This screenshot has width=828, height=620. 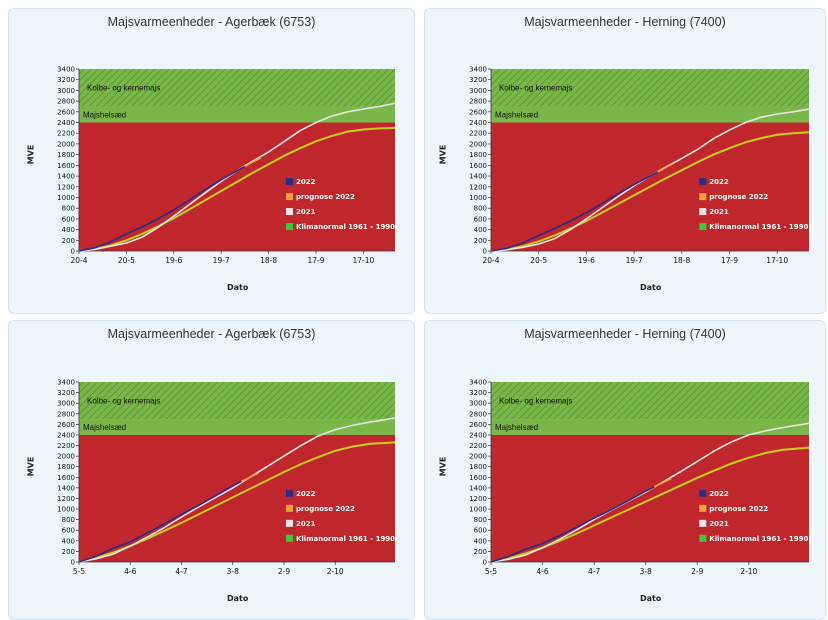 I want to click on x-tick-label: 17-10, so click(x=364, y=260).